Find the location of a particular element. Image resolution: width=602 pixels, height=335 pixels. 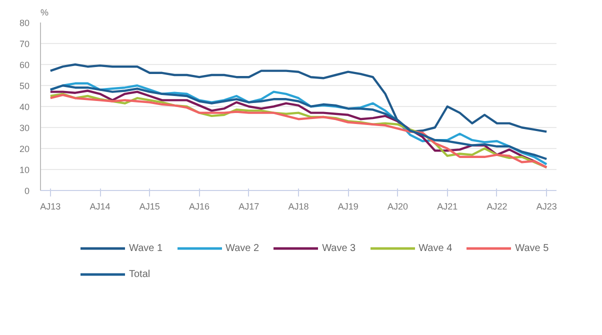

y-axis-title: % is located at coordinates (44, 13).